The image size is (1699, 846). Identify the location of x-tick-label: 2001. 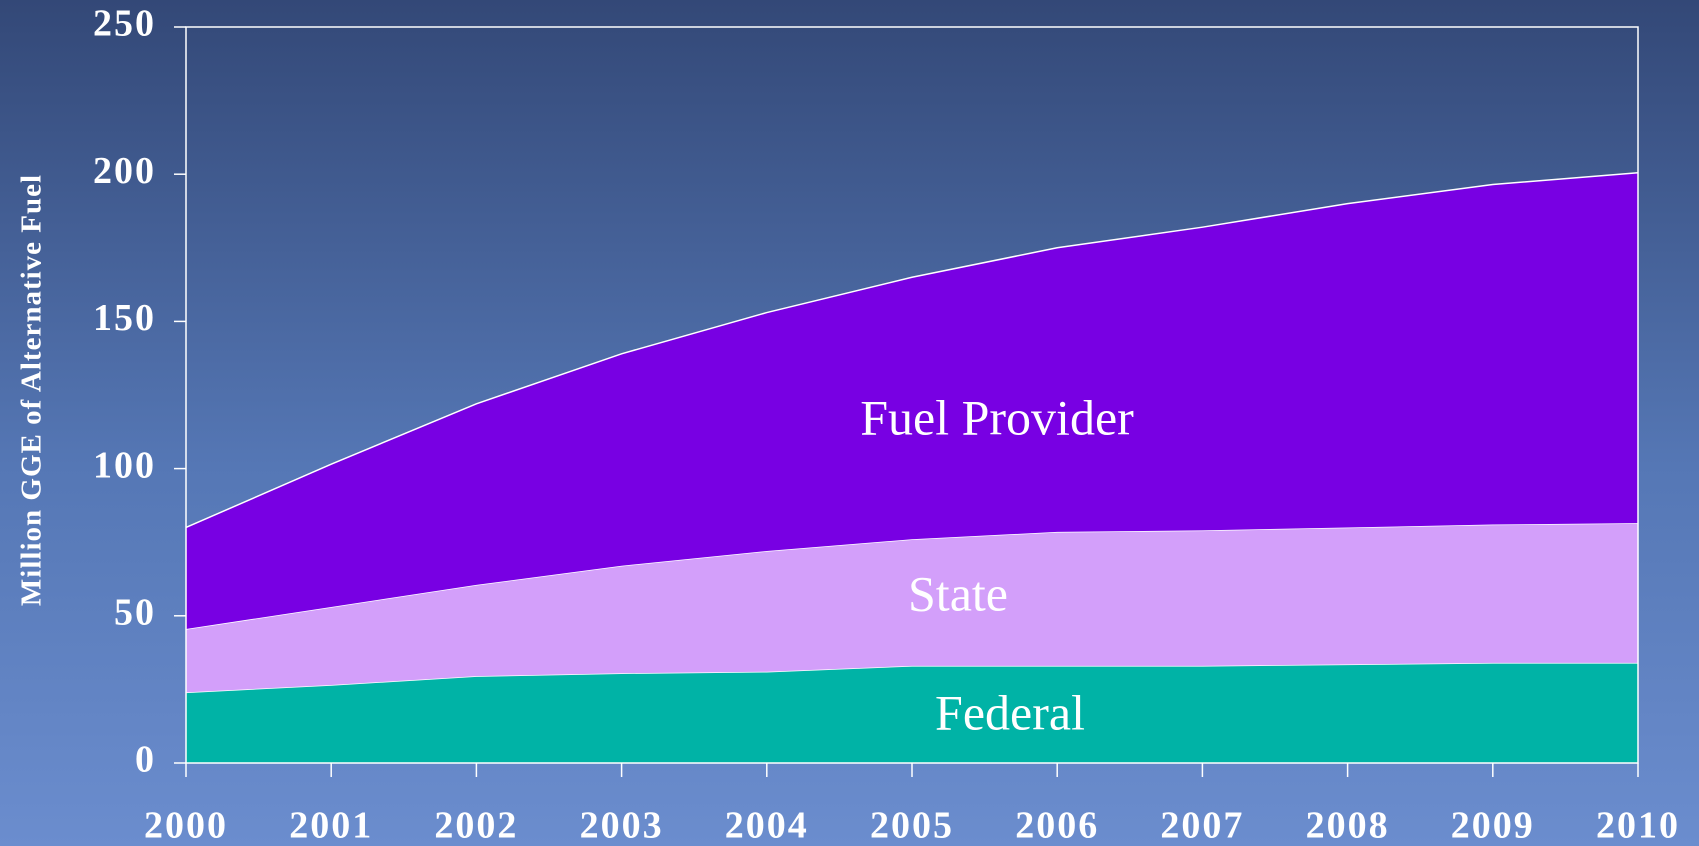
(331, 825).